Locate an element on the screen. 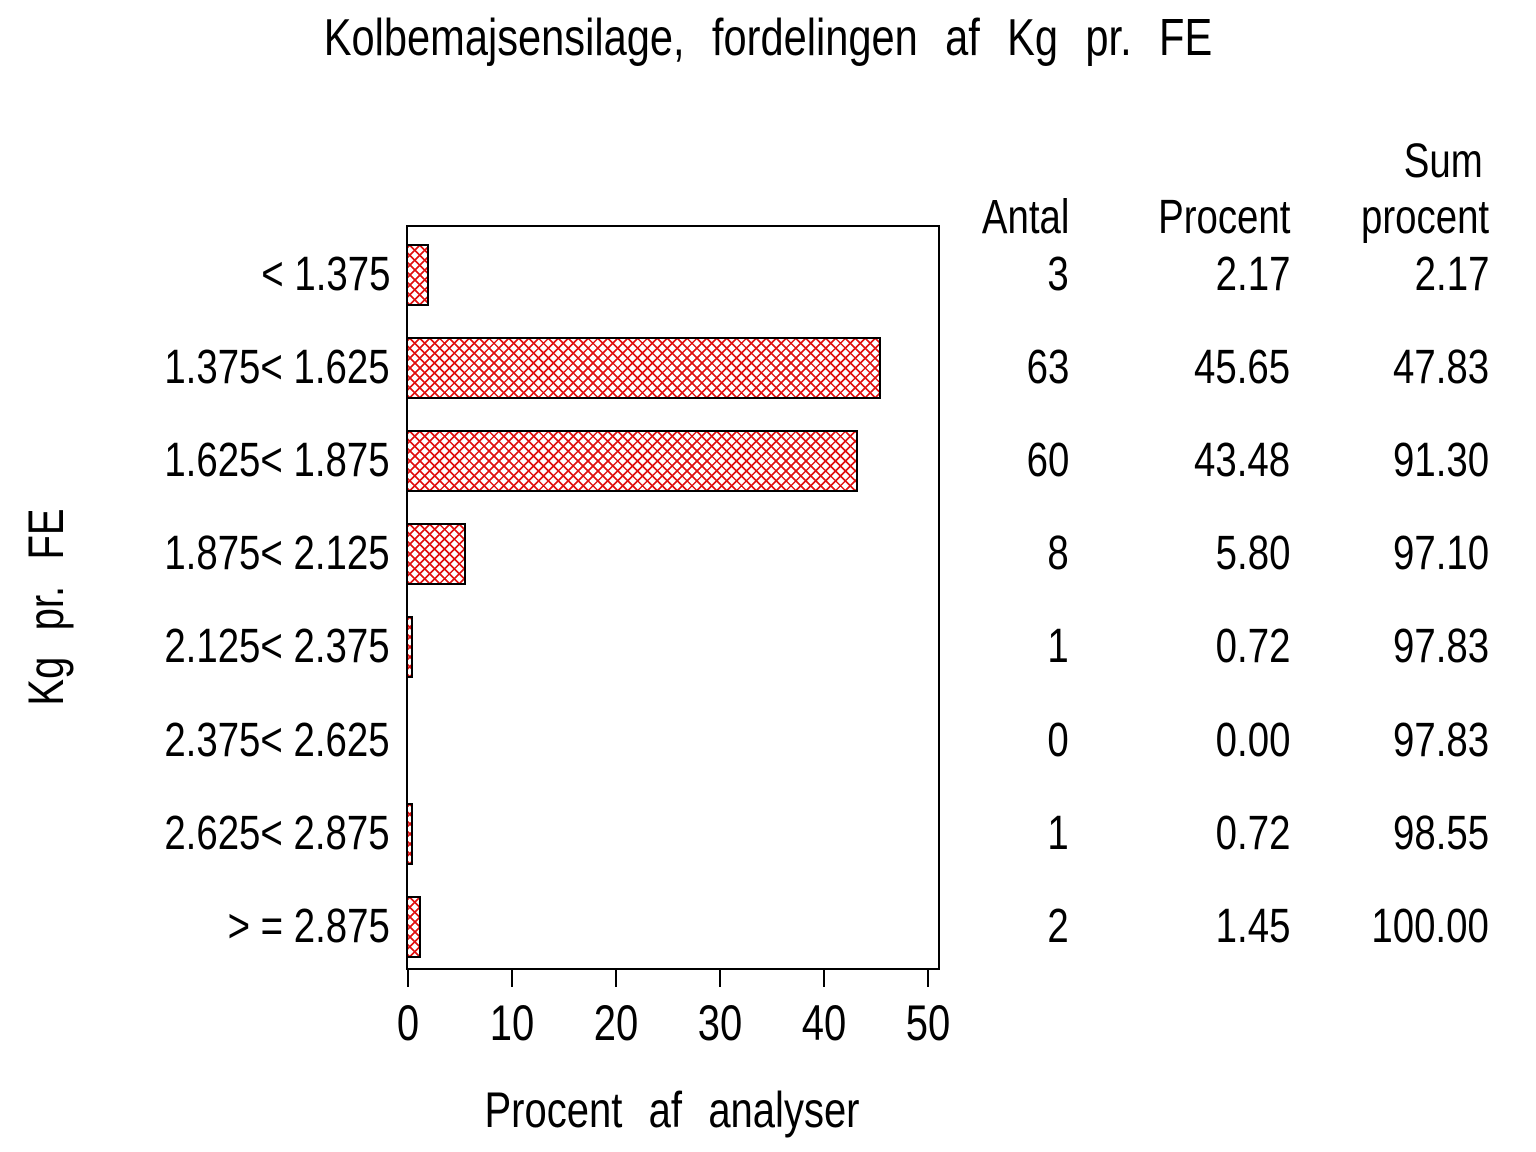 The width and height of the screenshot is (1536, 1152). category-label: 2.125< 2.375 is located at coordinates (277, 646).